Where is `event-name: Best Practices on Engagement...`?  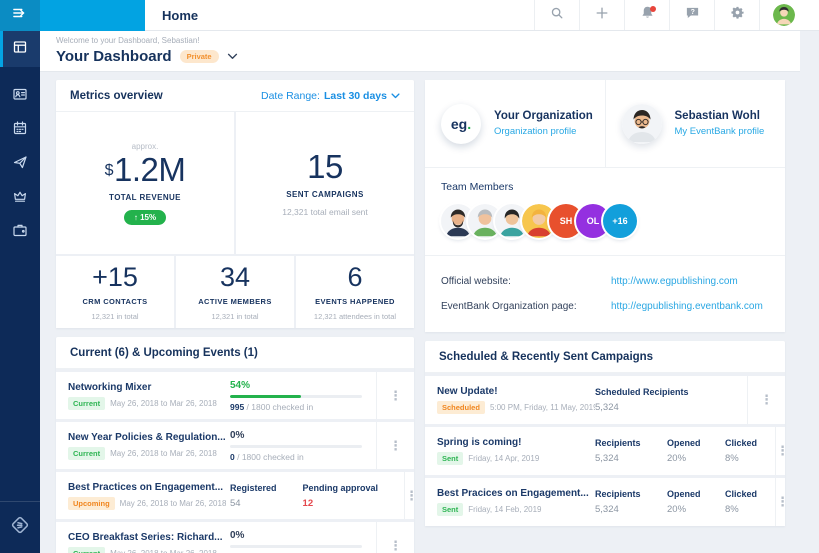 event-name: Best Practices on Engagement... is located at coordinates (146, 487).